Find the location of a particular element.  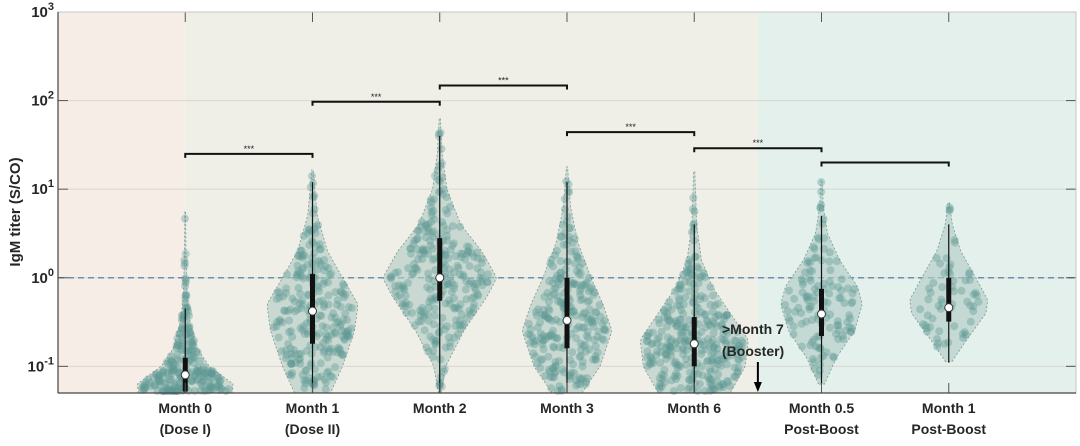

violin-body is located at coordinates (185, 302).